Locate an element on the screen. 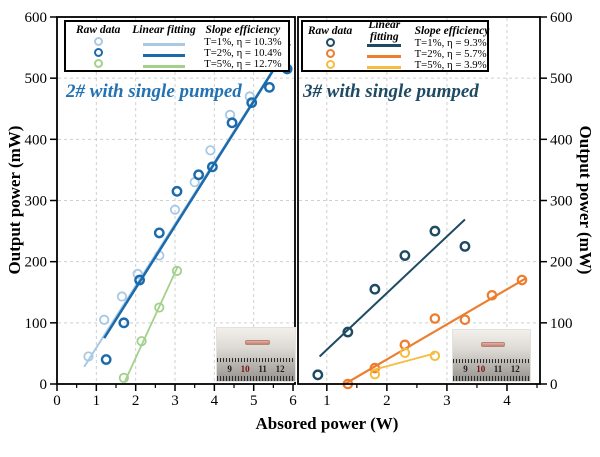 This screenshot has width=600, height=457. x-axis-label: Absored power (W) is located at coordinates (327, 423).